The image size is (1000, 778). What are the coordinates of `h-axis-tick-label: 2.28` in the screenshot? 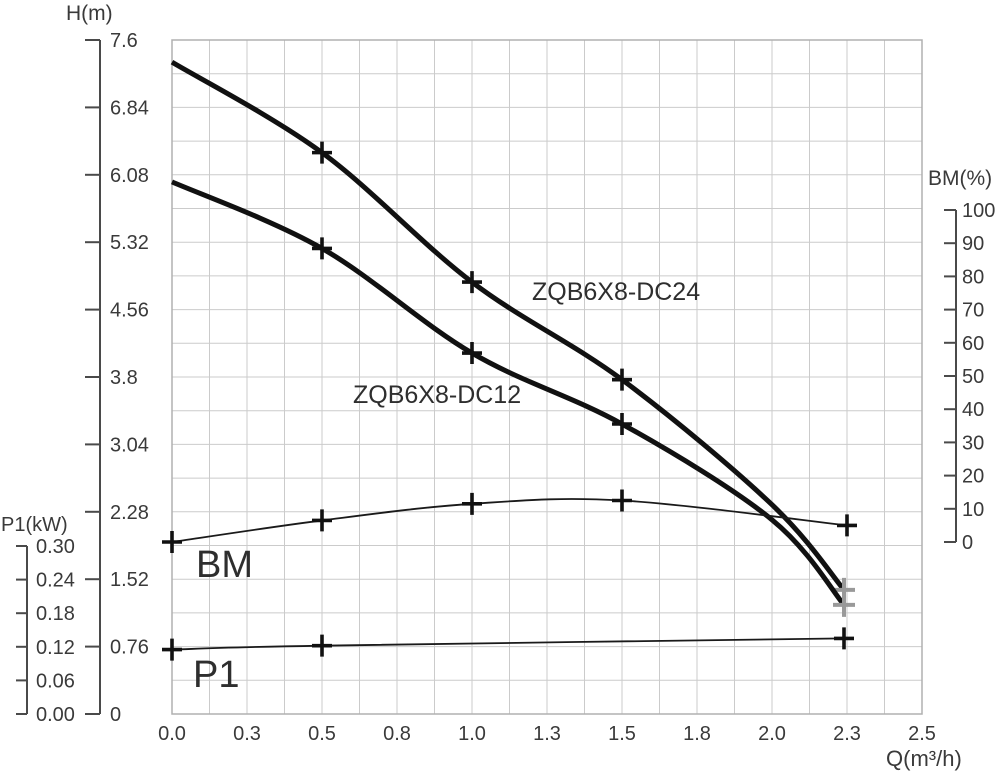 It's located at (129, 513).